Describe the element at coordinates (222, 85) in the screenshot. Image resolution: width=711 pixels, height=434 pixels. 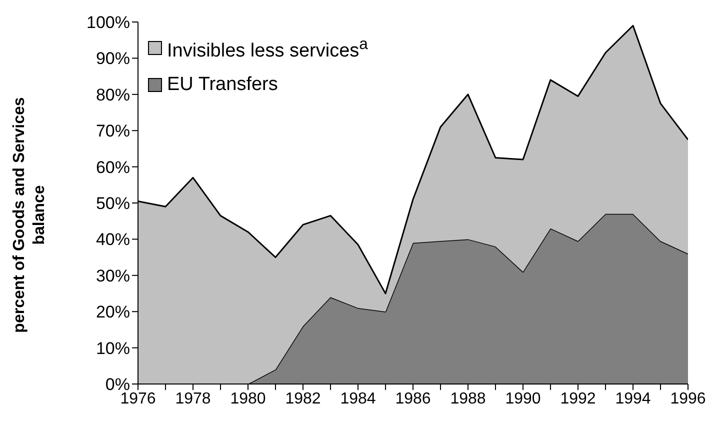
I see `legend-label: EU Transfers` at that location.